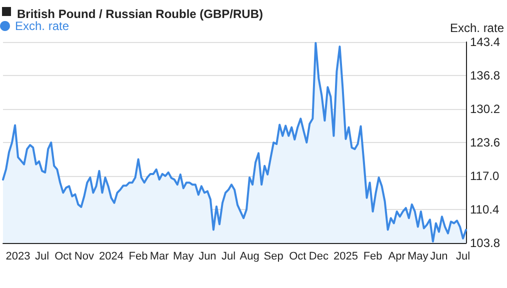 The width and height of the screenshot is (507, 288). I want to click on x-tick-label: Dec, so click(318, 256).